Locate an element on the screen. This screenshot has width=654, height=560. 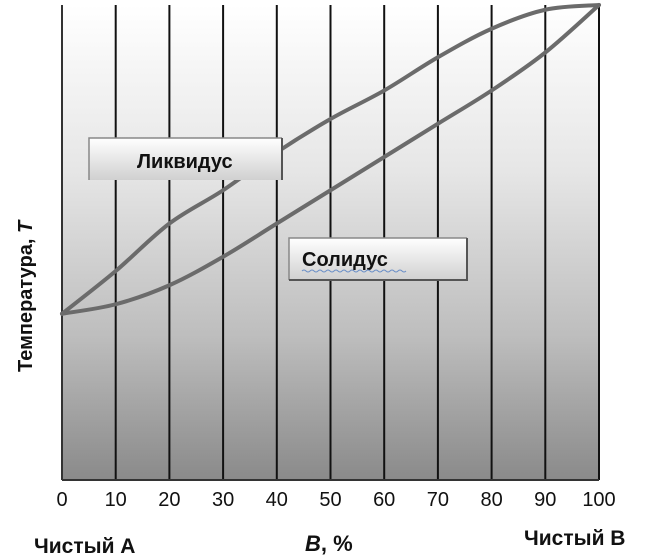
x-tick-label-100: 100 is located at coordinates (598, 500).